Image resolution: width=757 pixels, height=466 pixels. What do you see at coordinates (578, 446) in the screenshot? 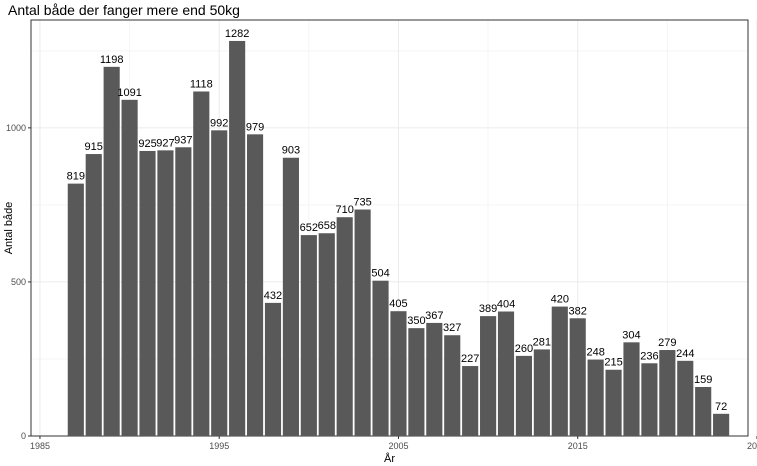
I see `x-tick-label: 2015` at bounding box center [578, 446].